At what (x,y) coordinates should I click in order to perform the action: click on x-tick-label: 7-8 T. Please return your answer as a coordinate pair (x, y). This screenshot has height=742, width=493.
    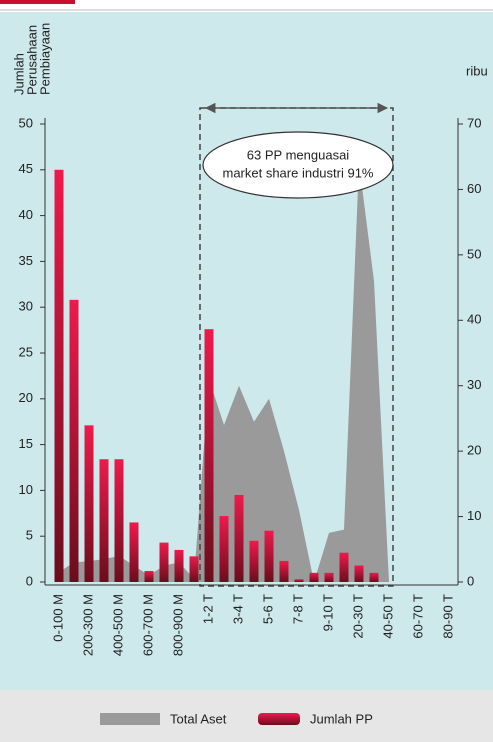
    Looking at the image, I should click on (297, 609).